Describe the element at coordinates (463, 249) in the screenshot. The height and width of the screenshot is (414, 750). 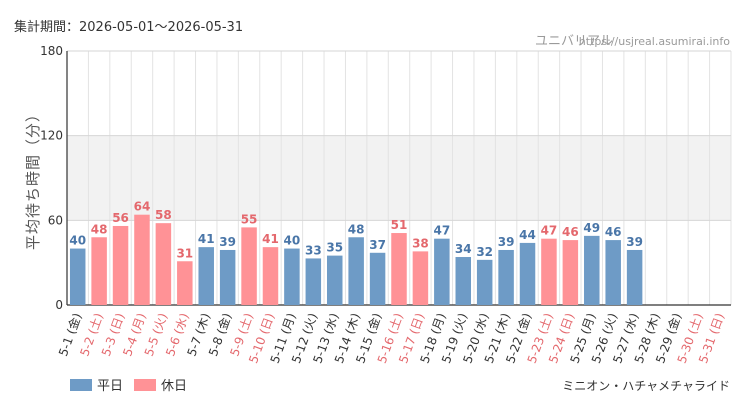
I see `value-label: 34` at that location.